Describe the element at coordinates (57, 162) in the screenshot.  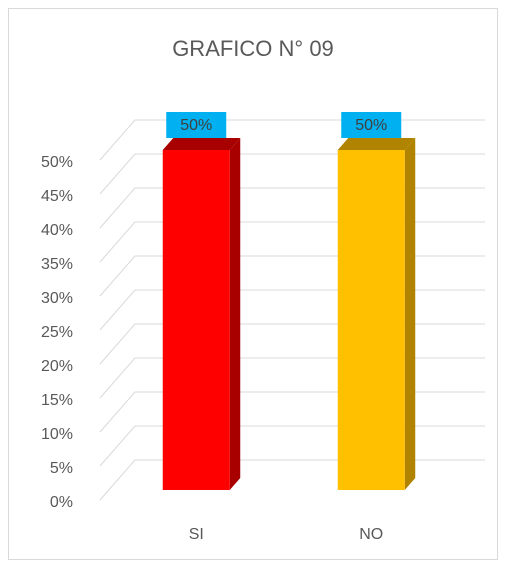
I see `y-tick-label: 50%` at that location.